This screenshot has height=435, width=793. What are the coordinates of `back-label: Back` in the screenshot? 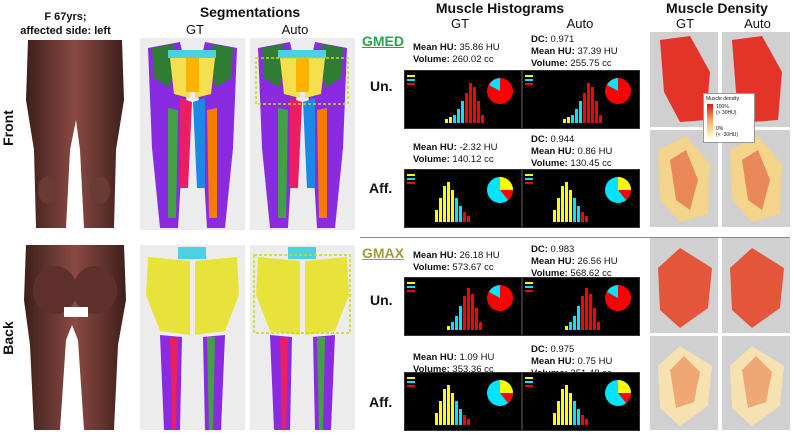 It's located at (8, 338).